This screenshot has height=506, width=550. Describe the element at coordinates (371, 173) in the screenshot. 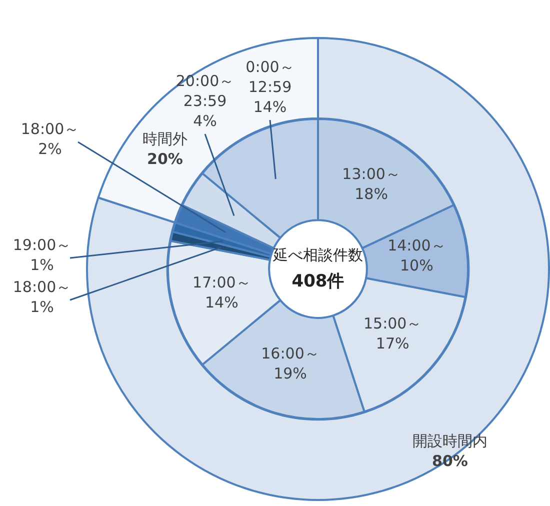

I see `slice-label: 13:00～` at that location.